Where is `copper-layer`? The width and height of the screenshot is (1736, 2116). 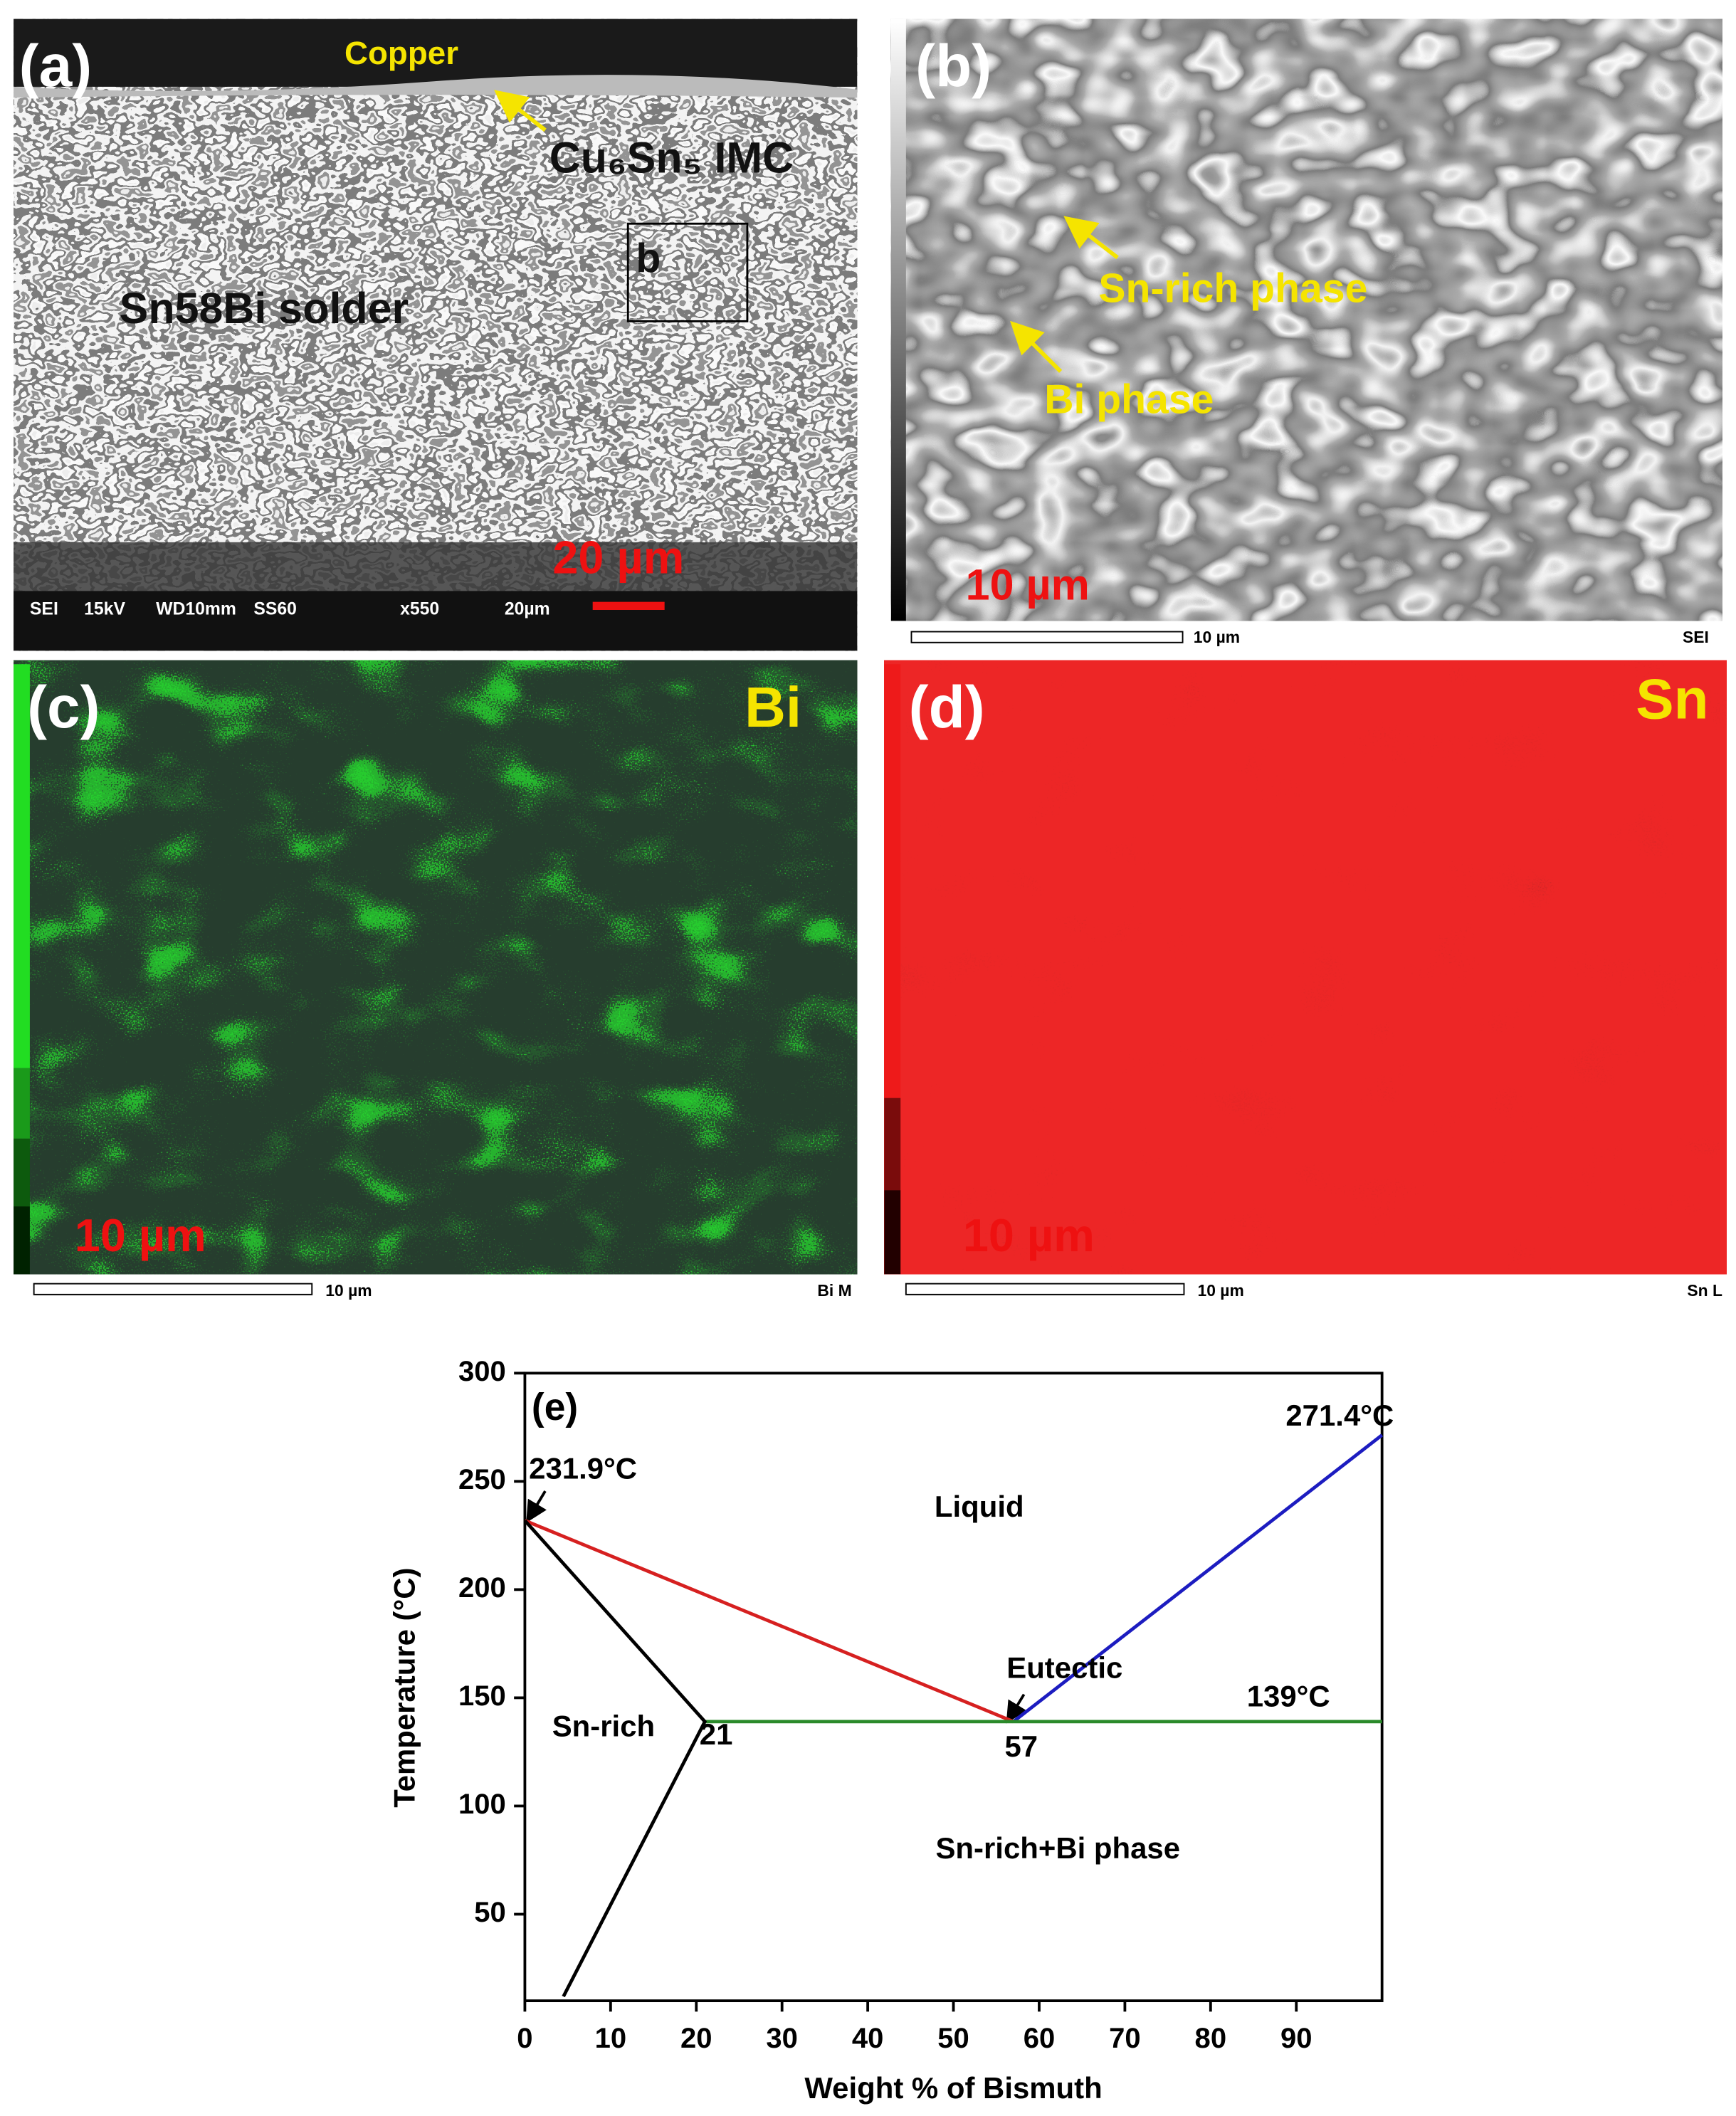
copper-layer is located at coordinates (436, 53).